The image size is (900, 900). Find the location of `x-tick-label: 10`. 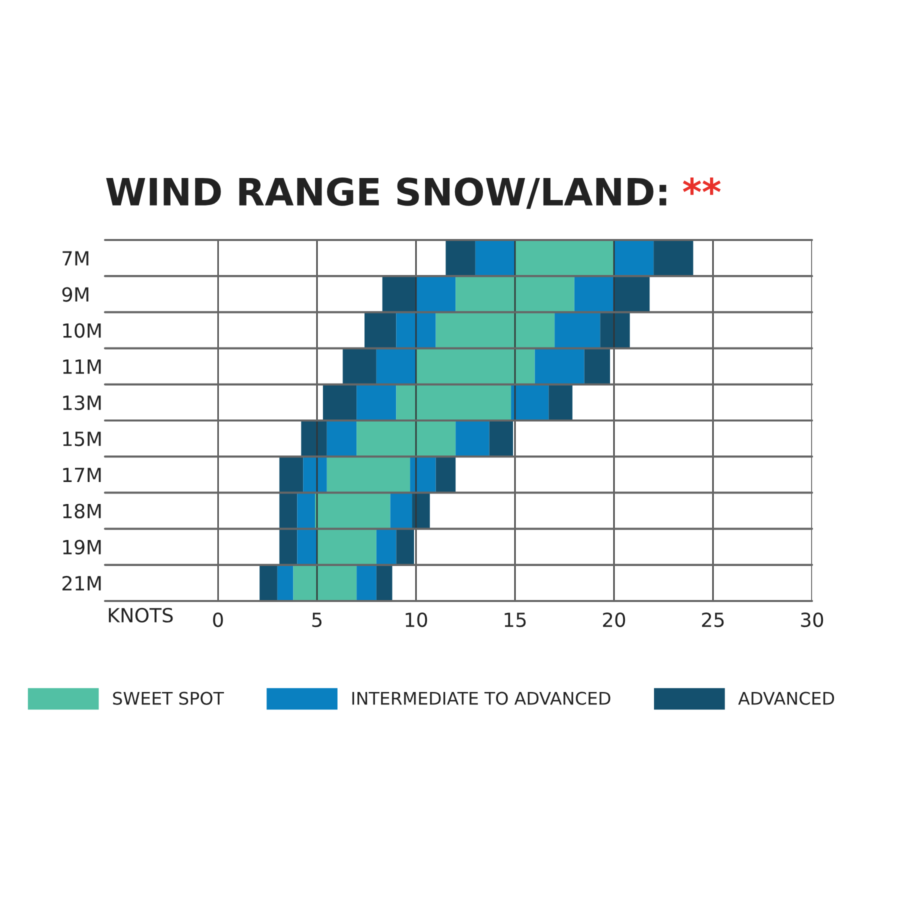

x-tick-label: 10 is located at coordinates (417, 620).